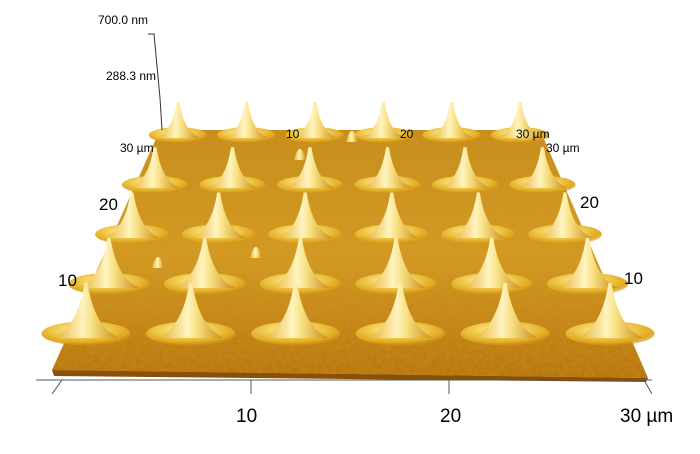 The height and width of the screenshot is (454, 700). Describe the element at coordinates (533, 134) in the screenshot. I see `back-axis-tick-label-30: 30 µm` at that location.